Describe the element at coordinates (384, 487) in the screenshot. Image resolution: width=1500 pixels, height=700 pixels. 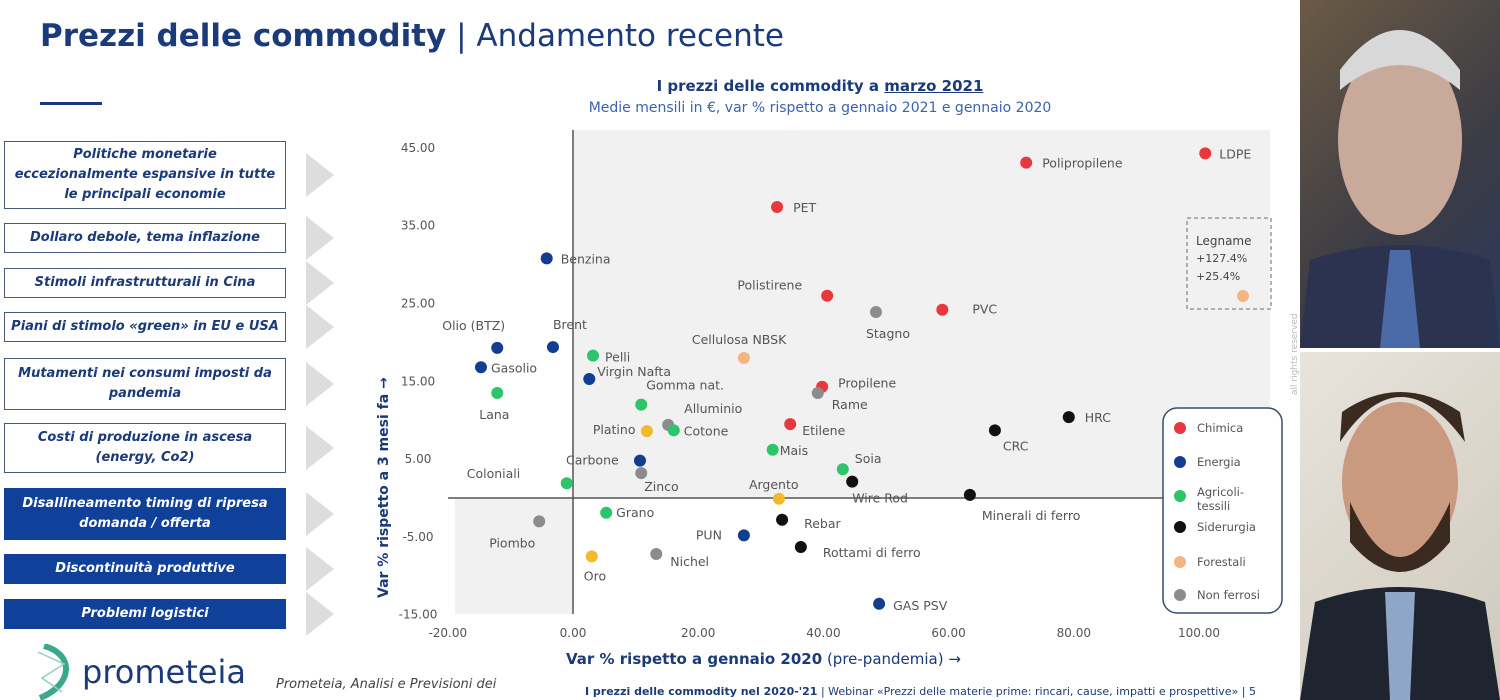
I see `y-axis-label: Var % rispetto a 3 mesi fa →` at that location.